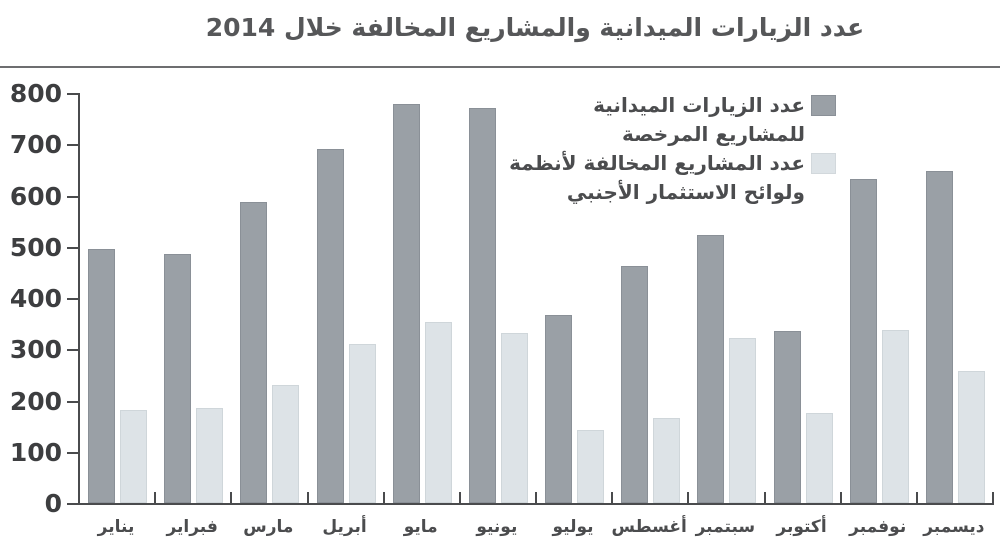 This screenshot has width=1000, height=548. What do you see at coordinates (35, 247) in the screenshot?
I see `y-axis-label: 500` at bounding box center [35, 247].